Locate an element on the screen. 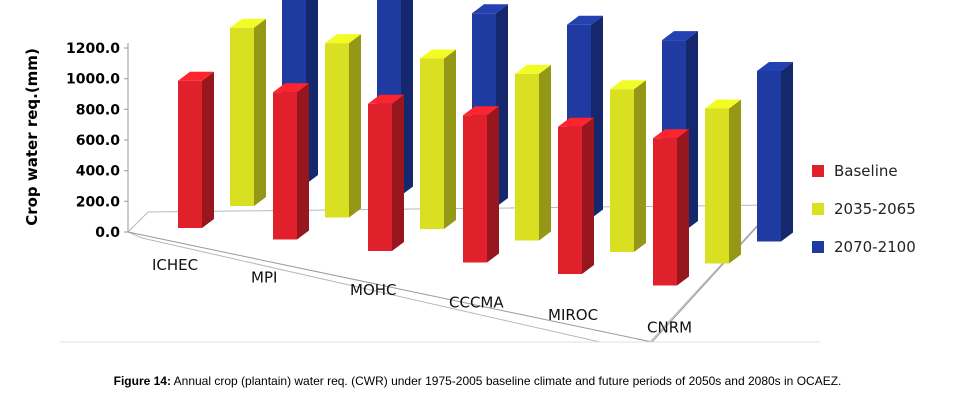 This screenshot has height=405, width=955. legend-label-baseline: Baseline is located at coordinates (866, 171).